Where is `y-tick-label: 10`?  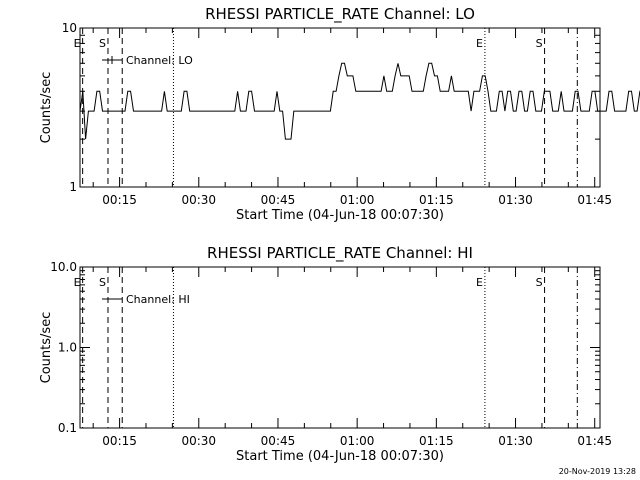
y-tick-label: 10 is located at coordinates (69, 28).